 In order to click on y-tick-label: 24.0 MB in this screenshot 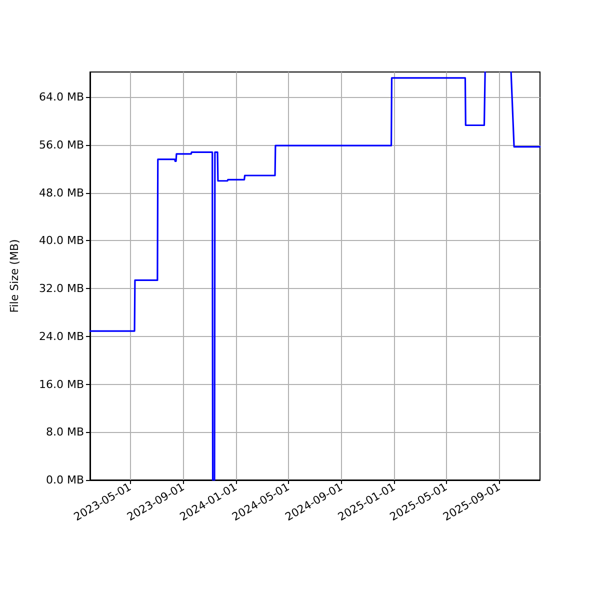, I will do `click(61, 336)`.